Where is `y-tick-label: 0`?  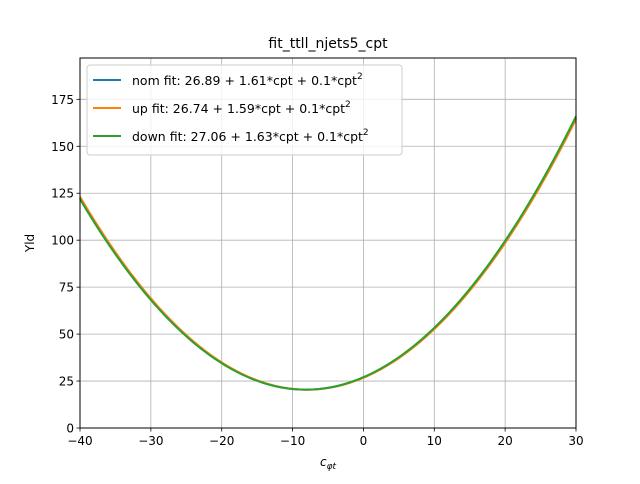
y-tick-label: 0 is located at coordinates (70, 429).